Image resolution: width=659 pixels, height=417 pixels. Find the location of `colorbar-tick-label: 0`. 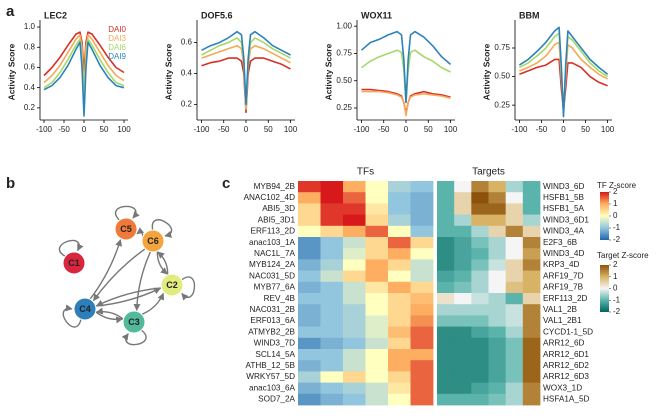

colorbar-tick-label: 0 is located at coordinates (615, 215).